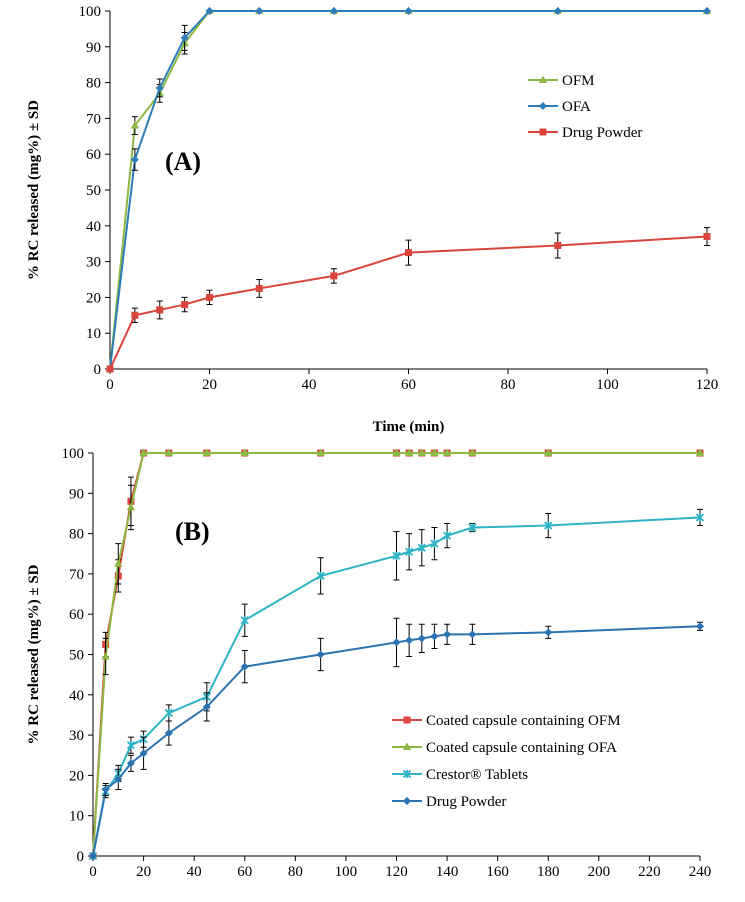  I want to click on y-axis-title: % RC released (mg%) ± SD, so click(34, 654).